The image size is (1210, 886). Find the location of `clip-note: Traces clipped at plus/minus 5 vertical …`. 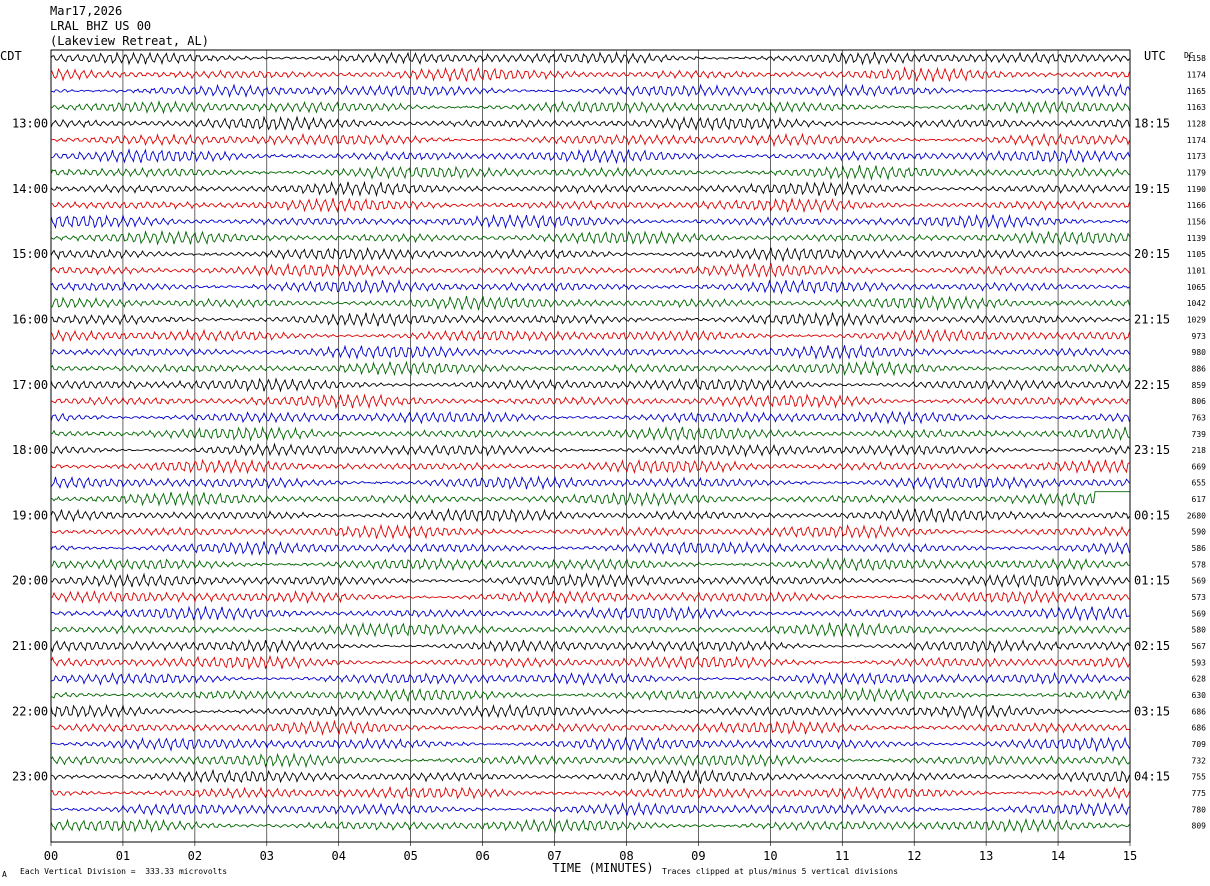

clip-note: Traces clipped at plus/minus 5 vertical … is located at coordinates (780, 871).